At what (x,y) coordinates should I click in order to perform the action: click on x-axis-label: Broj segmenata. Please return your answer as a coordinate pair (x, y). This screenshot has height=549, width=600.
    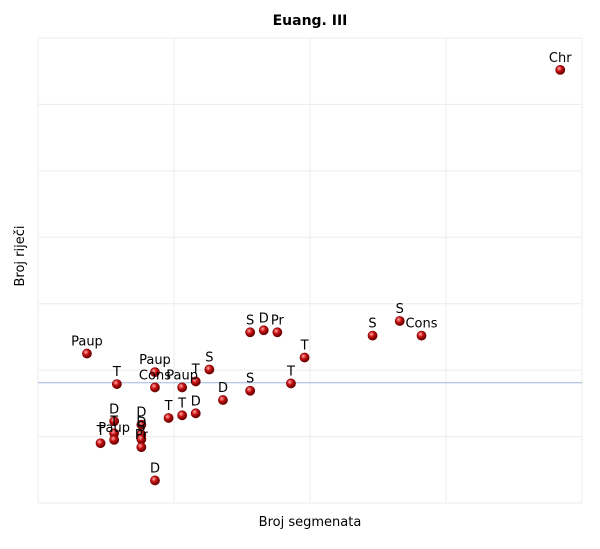
    Looking at the image, I should click on (310, 522).